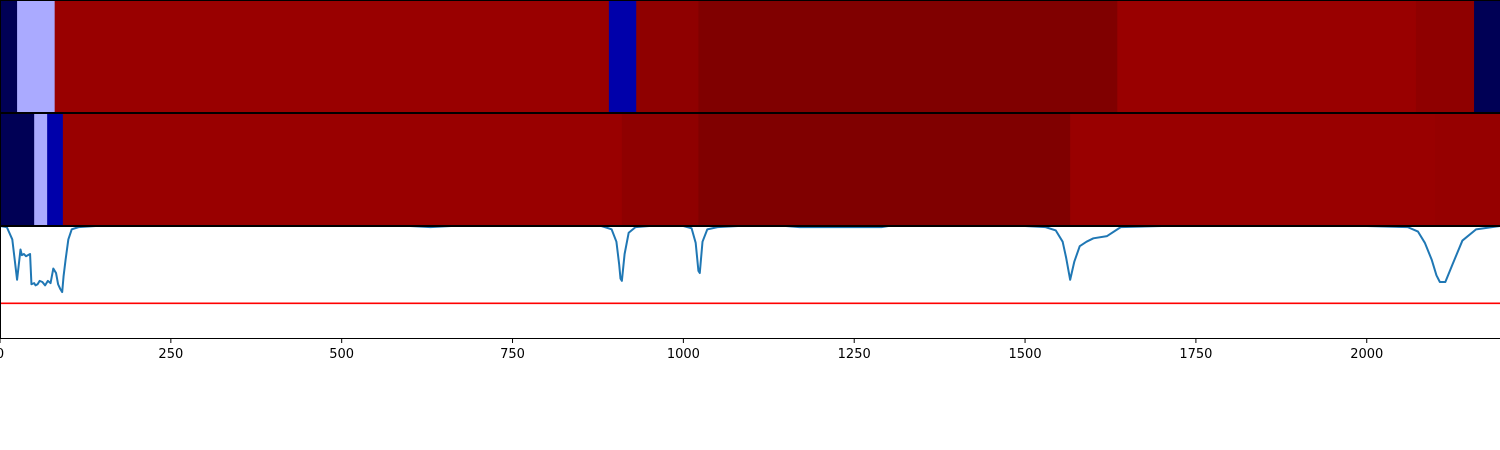  What do you see at coordinates (683, 354) in the screenshot?
I see `x-tick-label: 1000` at bounding box center [683, 354].